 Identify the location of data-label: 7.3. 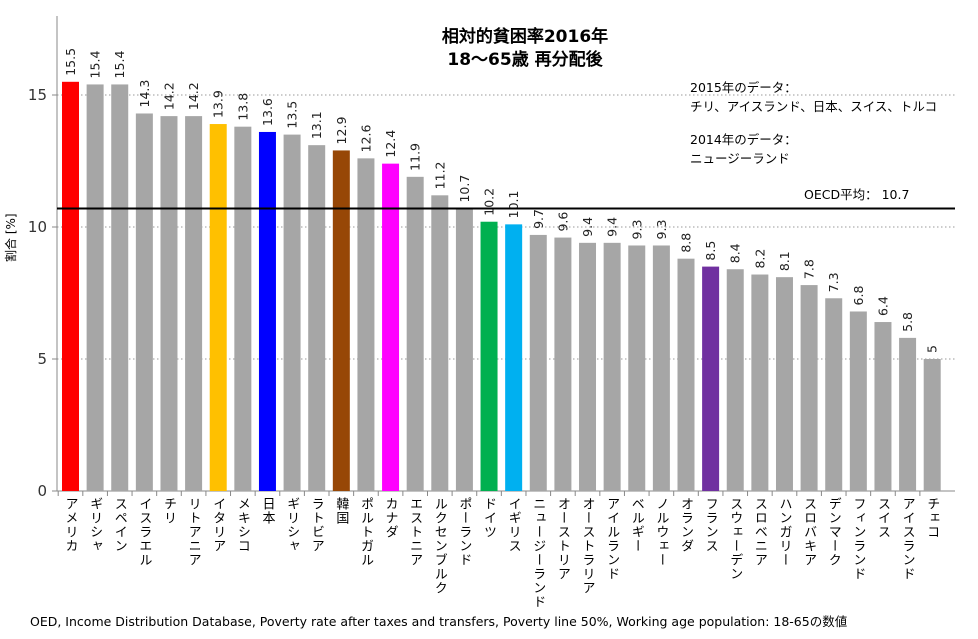
(833, 282).